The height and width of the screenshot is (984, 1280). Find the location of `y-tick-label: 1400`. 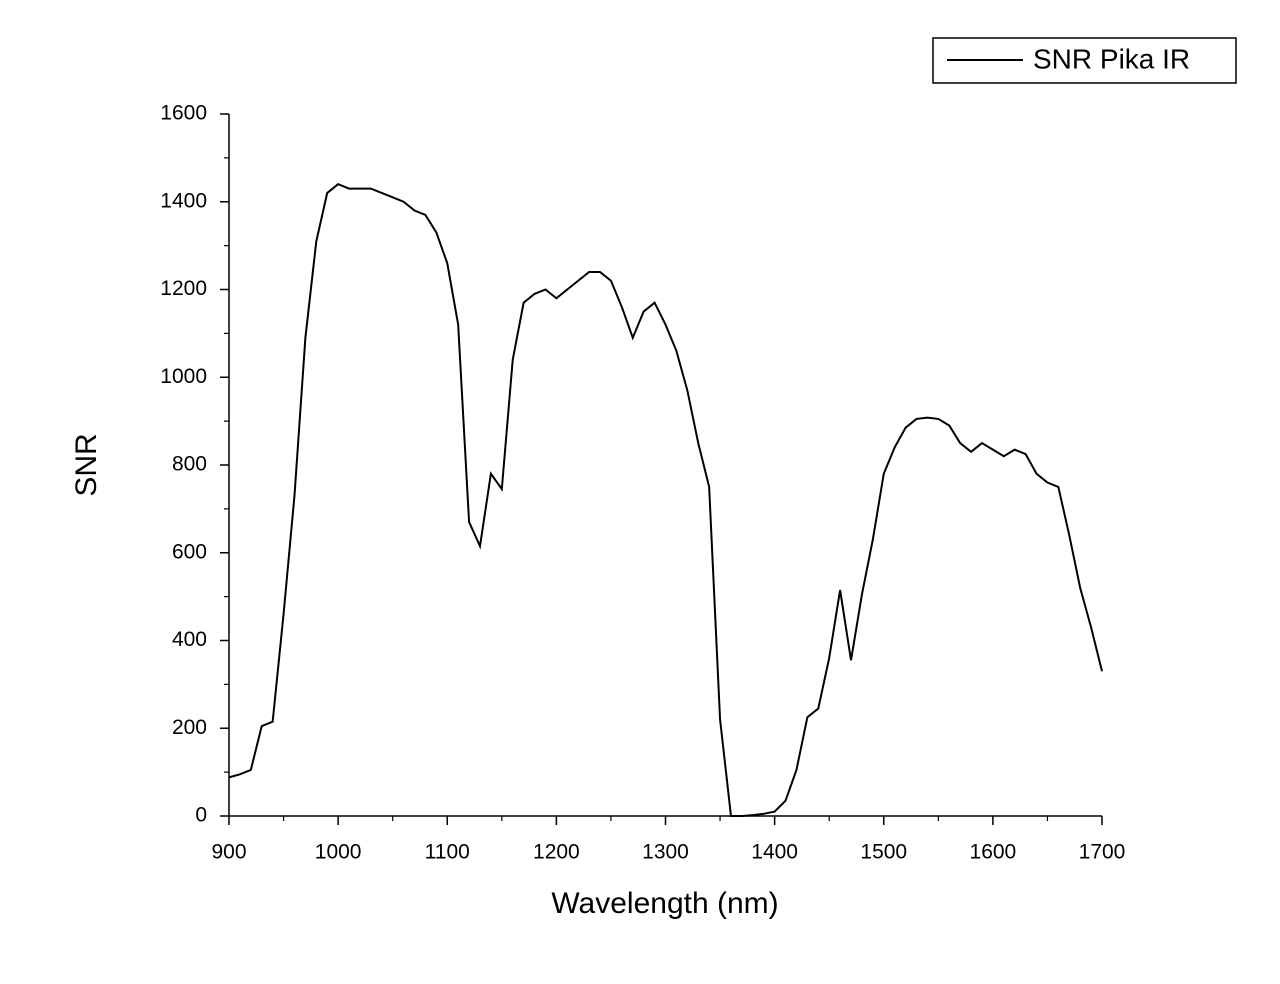

y-tick-label: 1400 is located at coordinates (183, 200).